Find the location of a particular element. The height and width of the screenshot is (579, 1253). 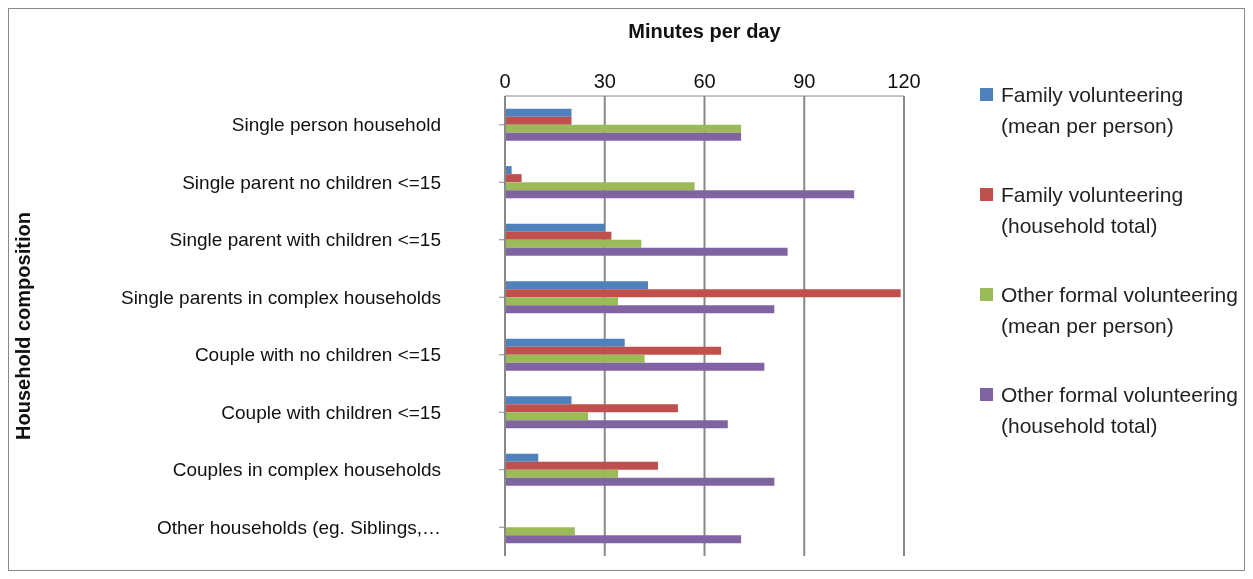

x-tick-label: 90 is located at coordinates (804, 81).